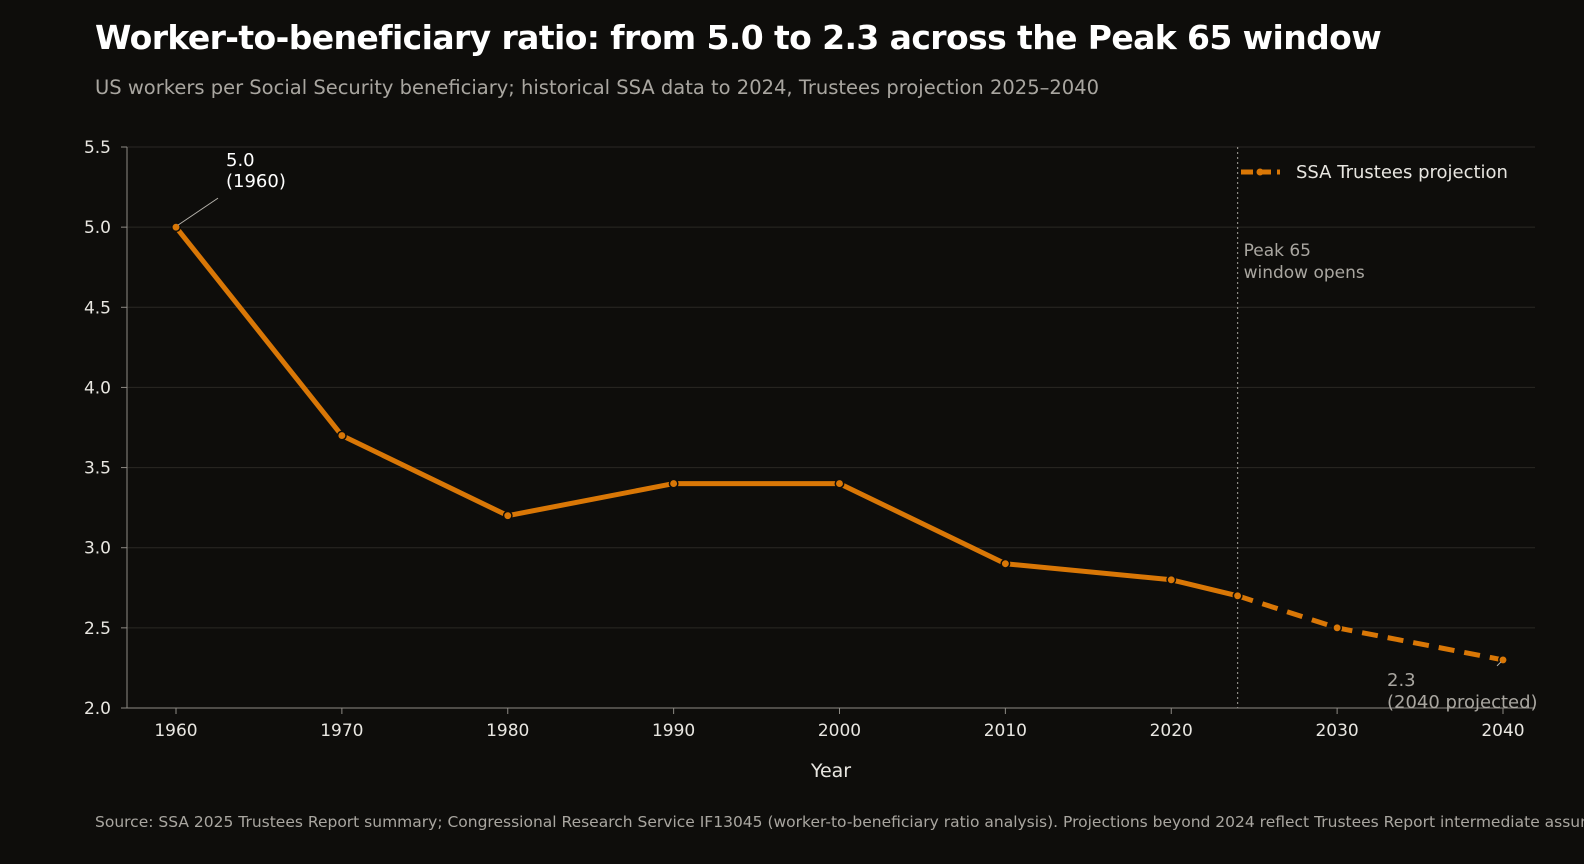  I want to click on x-axis-label: Year, so click(830, 771).